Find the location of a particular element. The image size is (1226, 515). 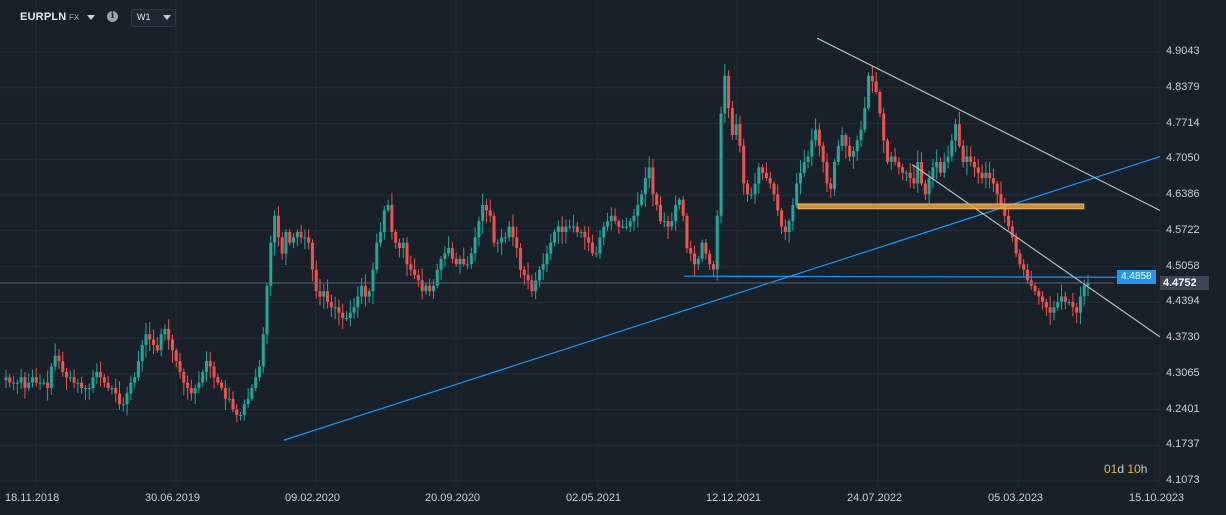

x-tick-label: 15.10.2023 is located at coordinates (1157, 498).